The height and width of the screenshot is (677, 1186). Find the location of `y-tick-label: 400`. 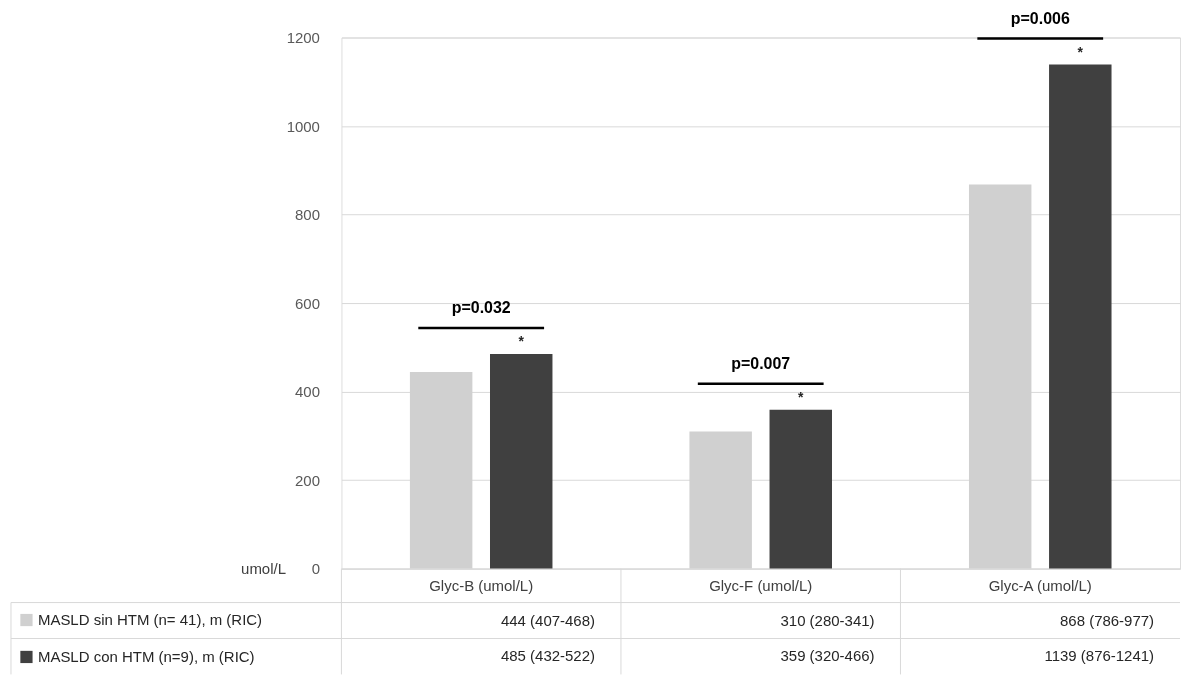

y-tick-label: 400 is located at coordinates (307, 392).